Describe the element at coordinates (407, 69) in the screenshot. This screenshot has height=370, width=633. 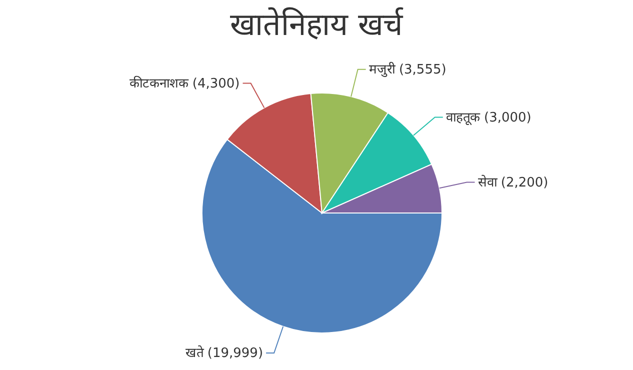
I see `slice-label: मजुरी (3,555)` at that location.